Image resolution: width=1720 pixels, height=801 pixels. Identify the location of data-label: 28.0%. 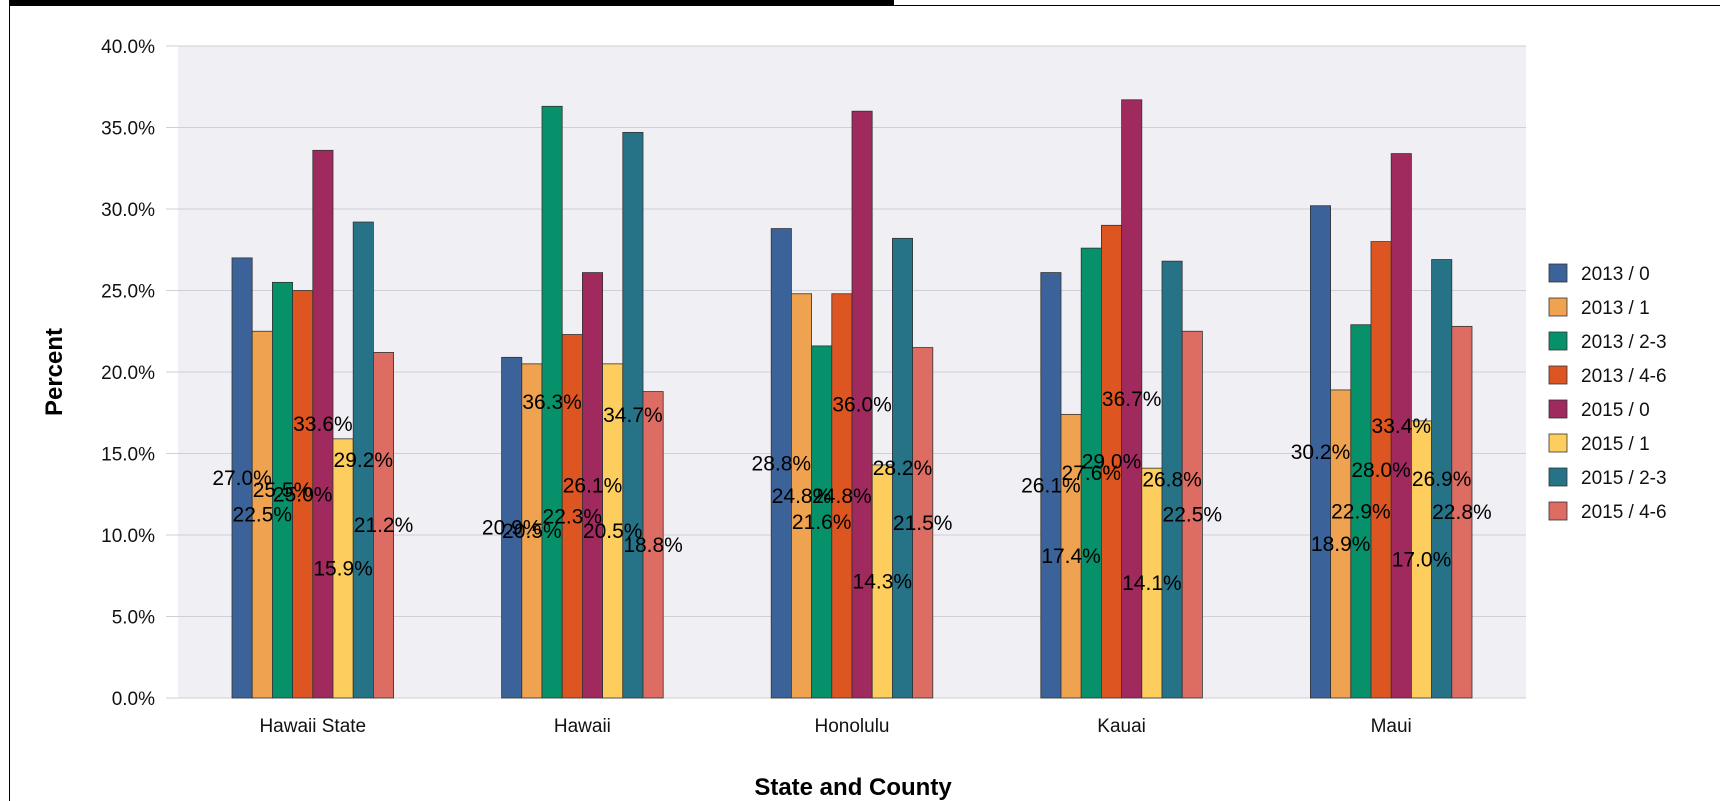
(1381, 470).